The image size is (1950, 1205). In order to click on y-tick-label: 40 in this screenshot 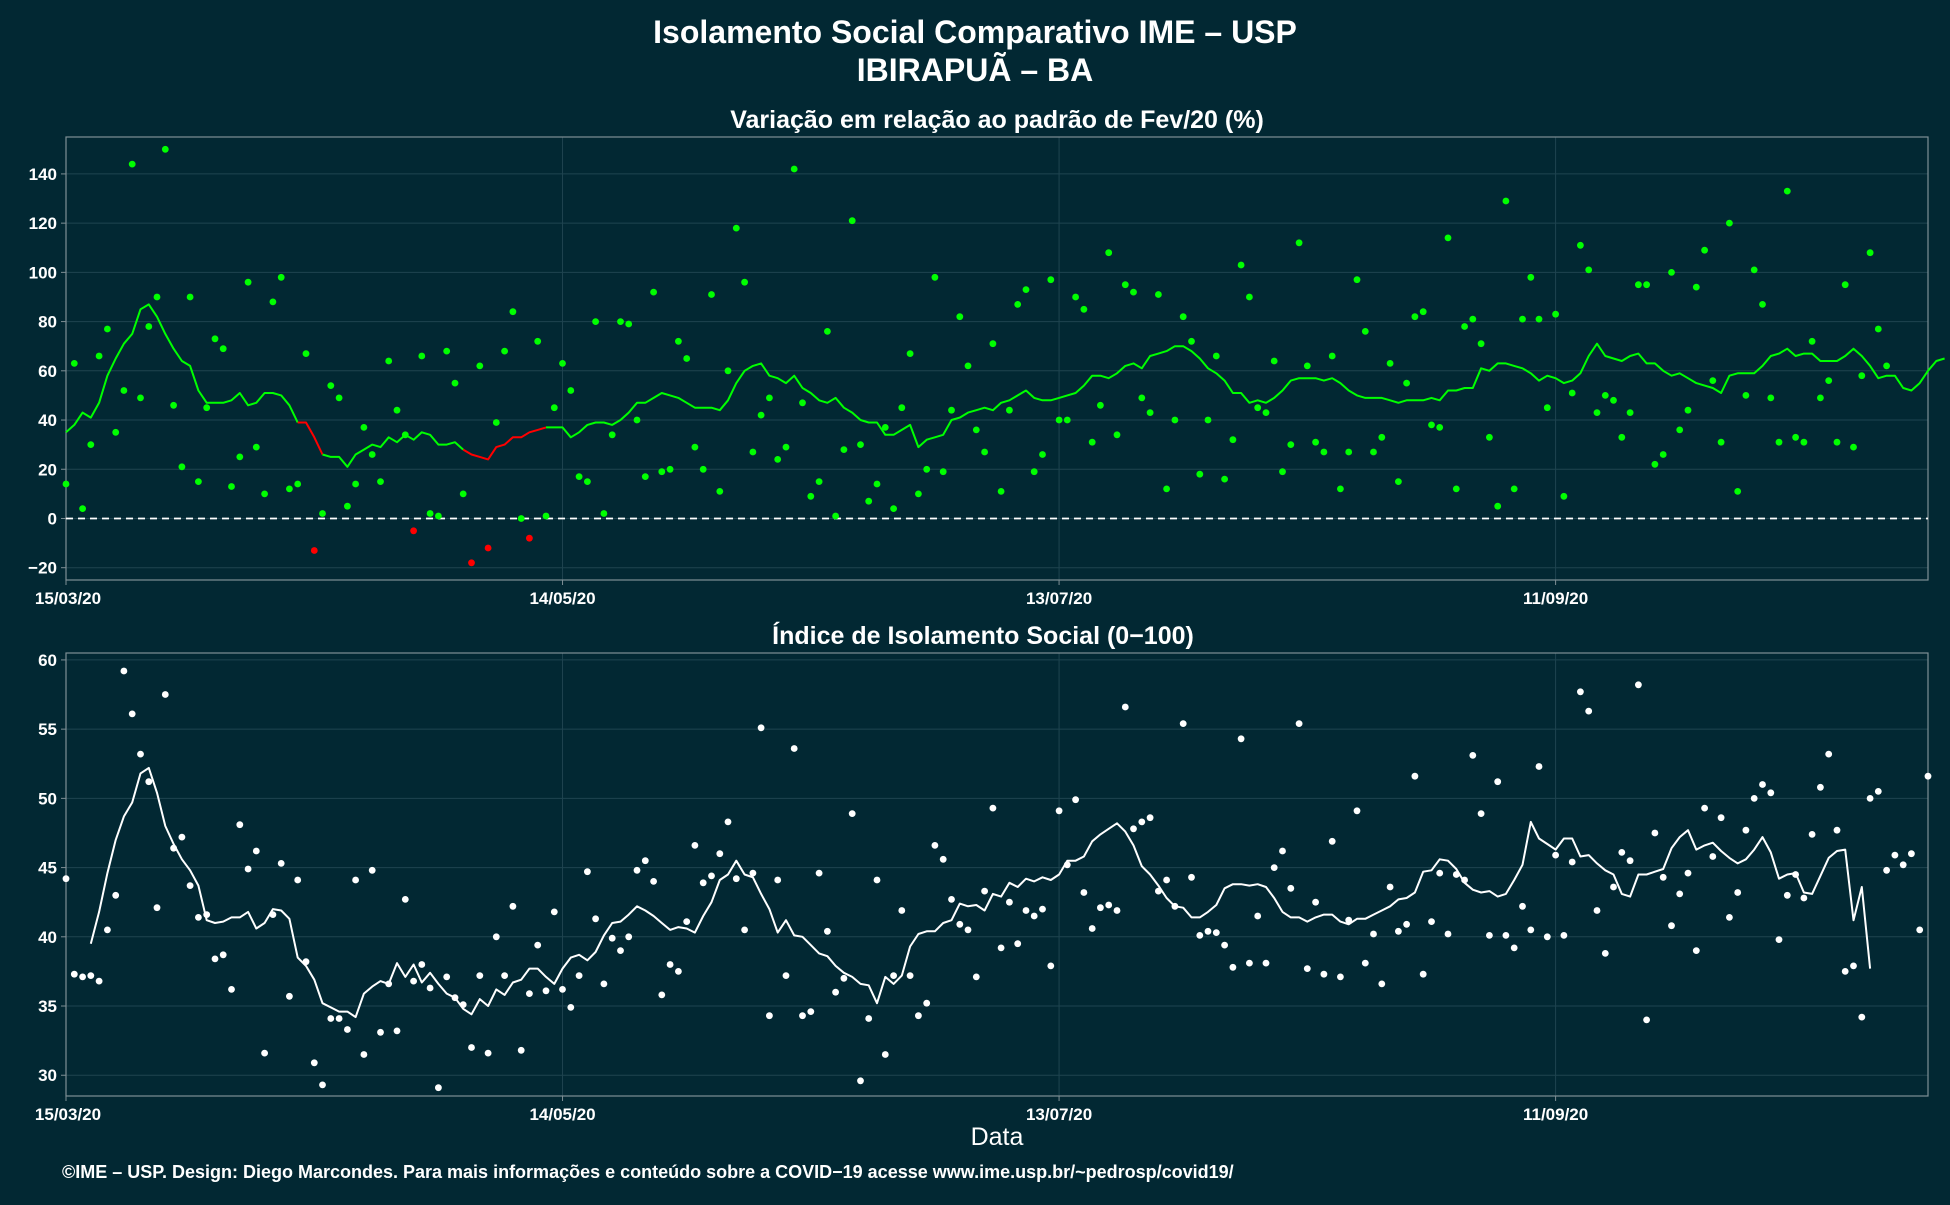, I will do `click(47, 420)`.